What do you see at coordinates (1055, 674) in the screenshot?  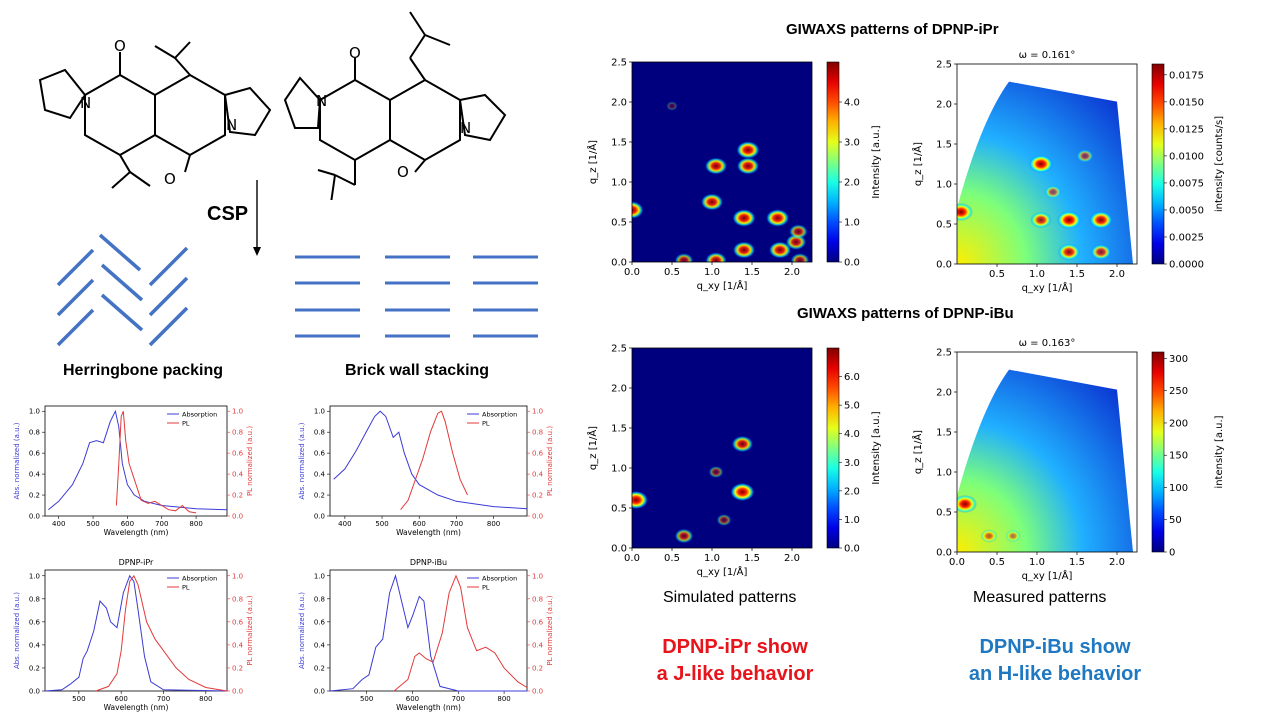 I see `ibu-conclusion-line2: an H-like behavior` at bounding box center [1055, 674].